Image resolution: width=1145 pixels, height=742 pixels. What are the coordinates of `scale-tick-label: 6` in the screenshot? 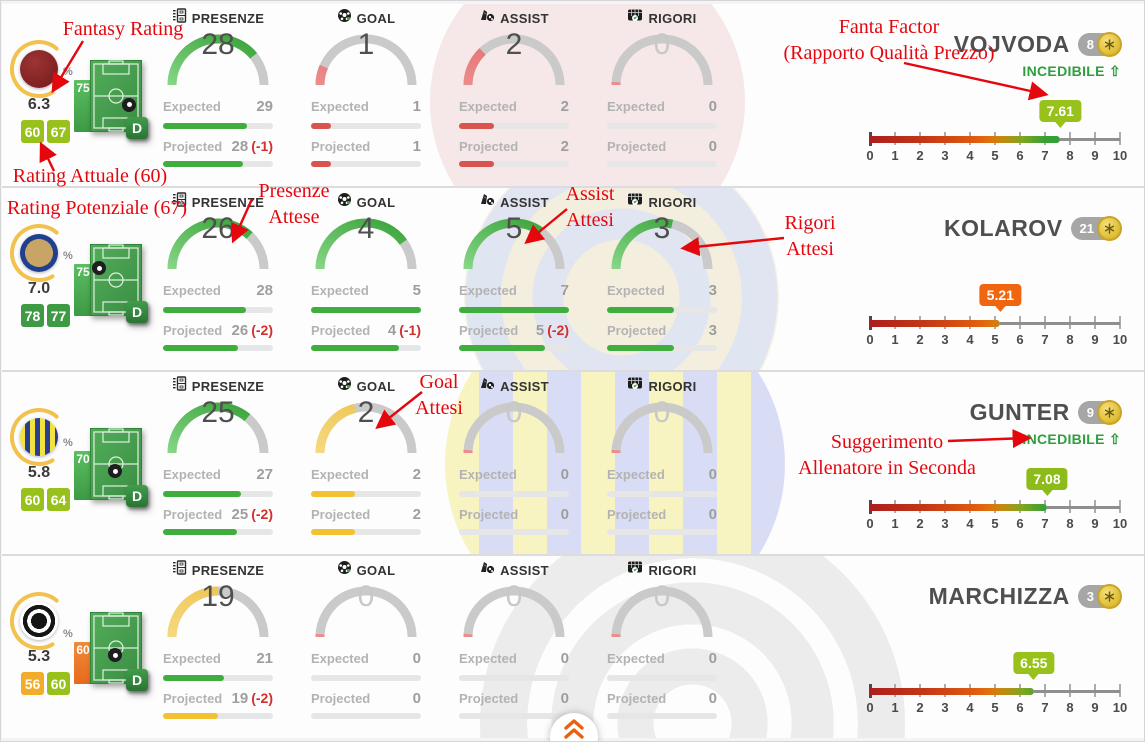 It's located at (1020, 707).